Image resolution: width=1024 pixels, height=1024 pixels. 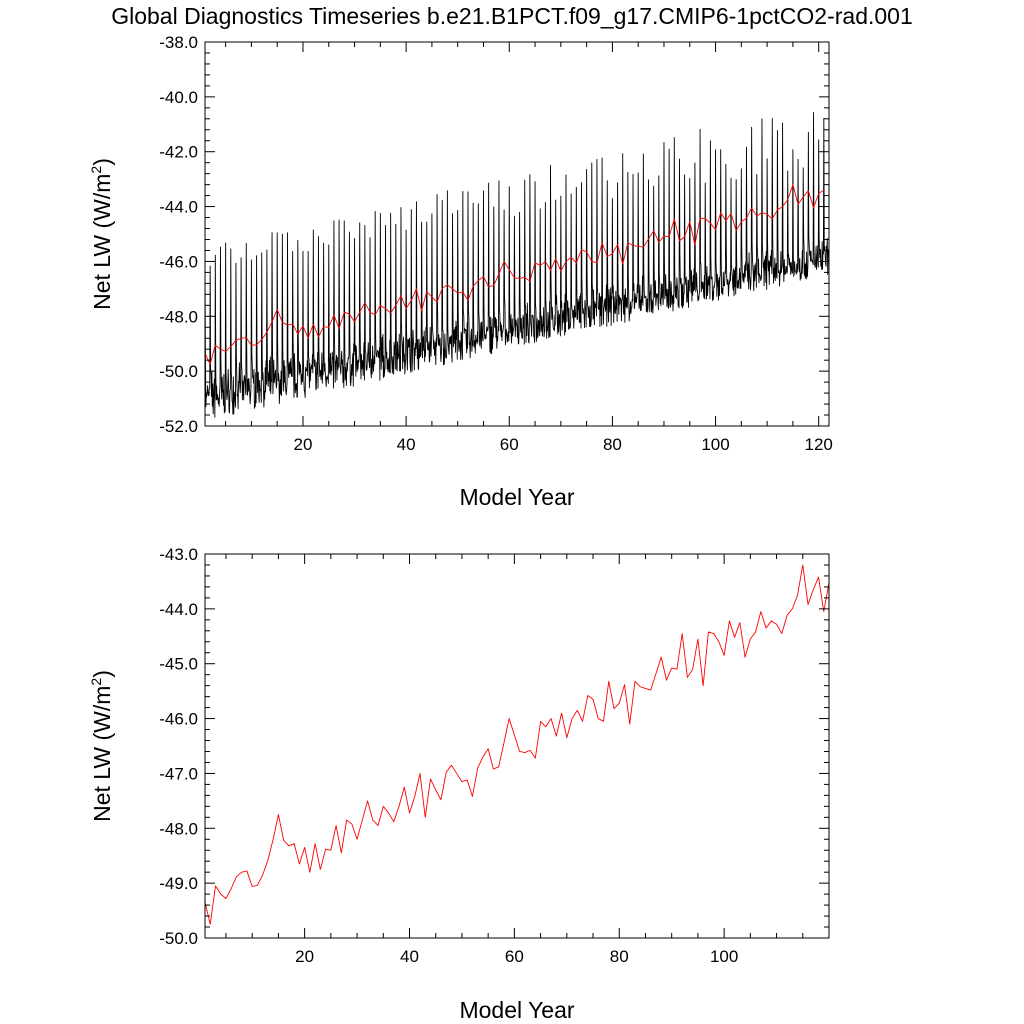 I want to click on y-tick-label: -47.0, so click(x=178, y=773).